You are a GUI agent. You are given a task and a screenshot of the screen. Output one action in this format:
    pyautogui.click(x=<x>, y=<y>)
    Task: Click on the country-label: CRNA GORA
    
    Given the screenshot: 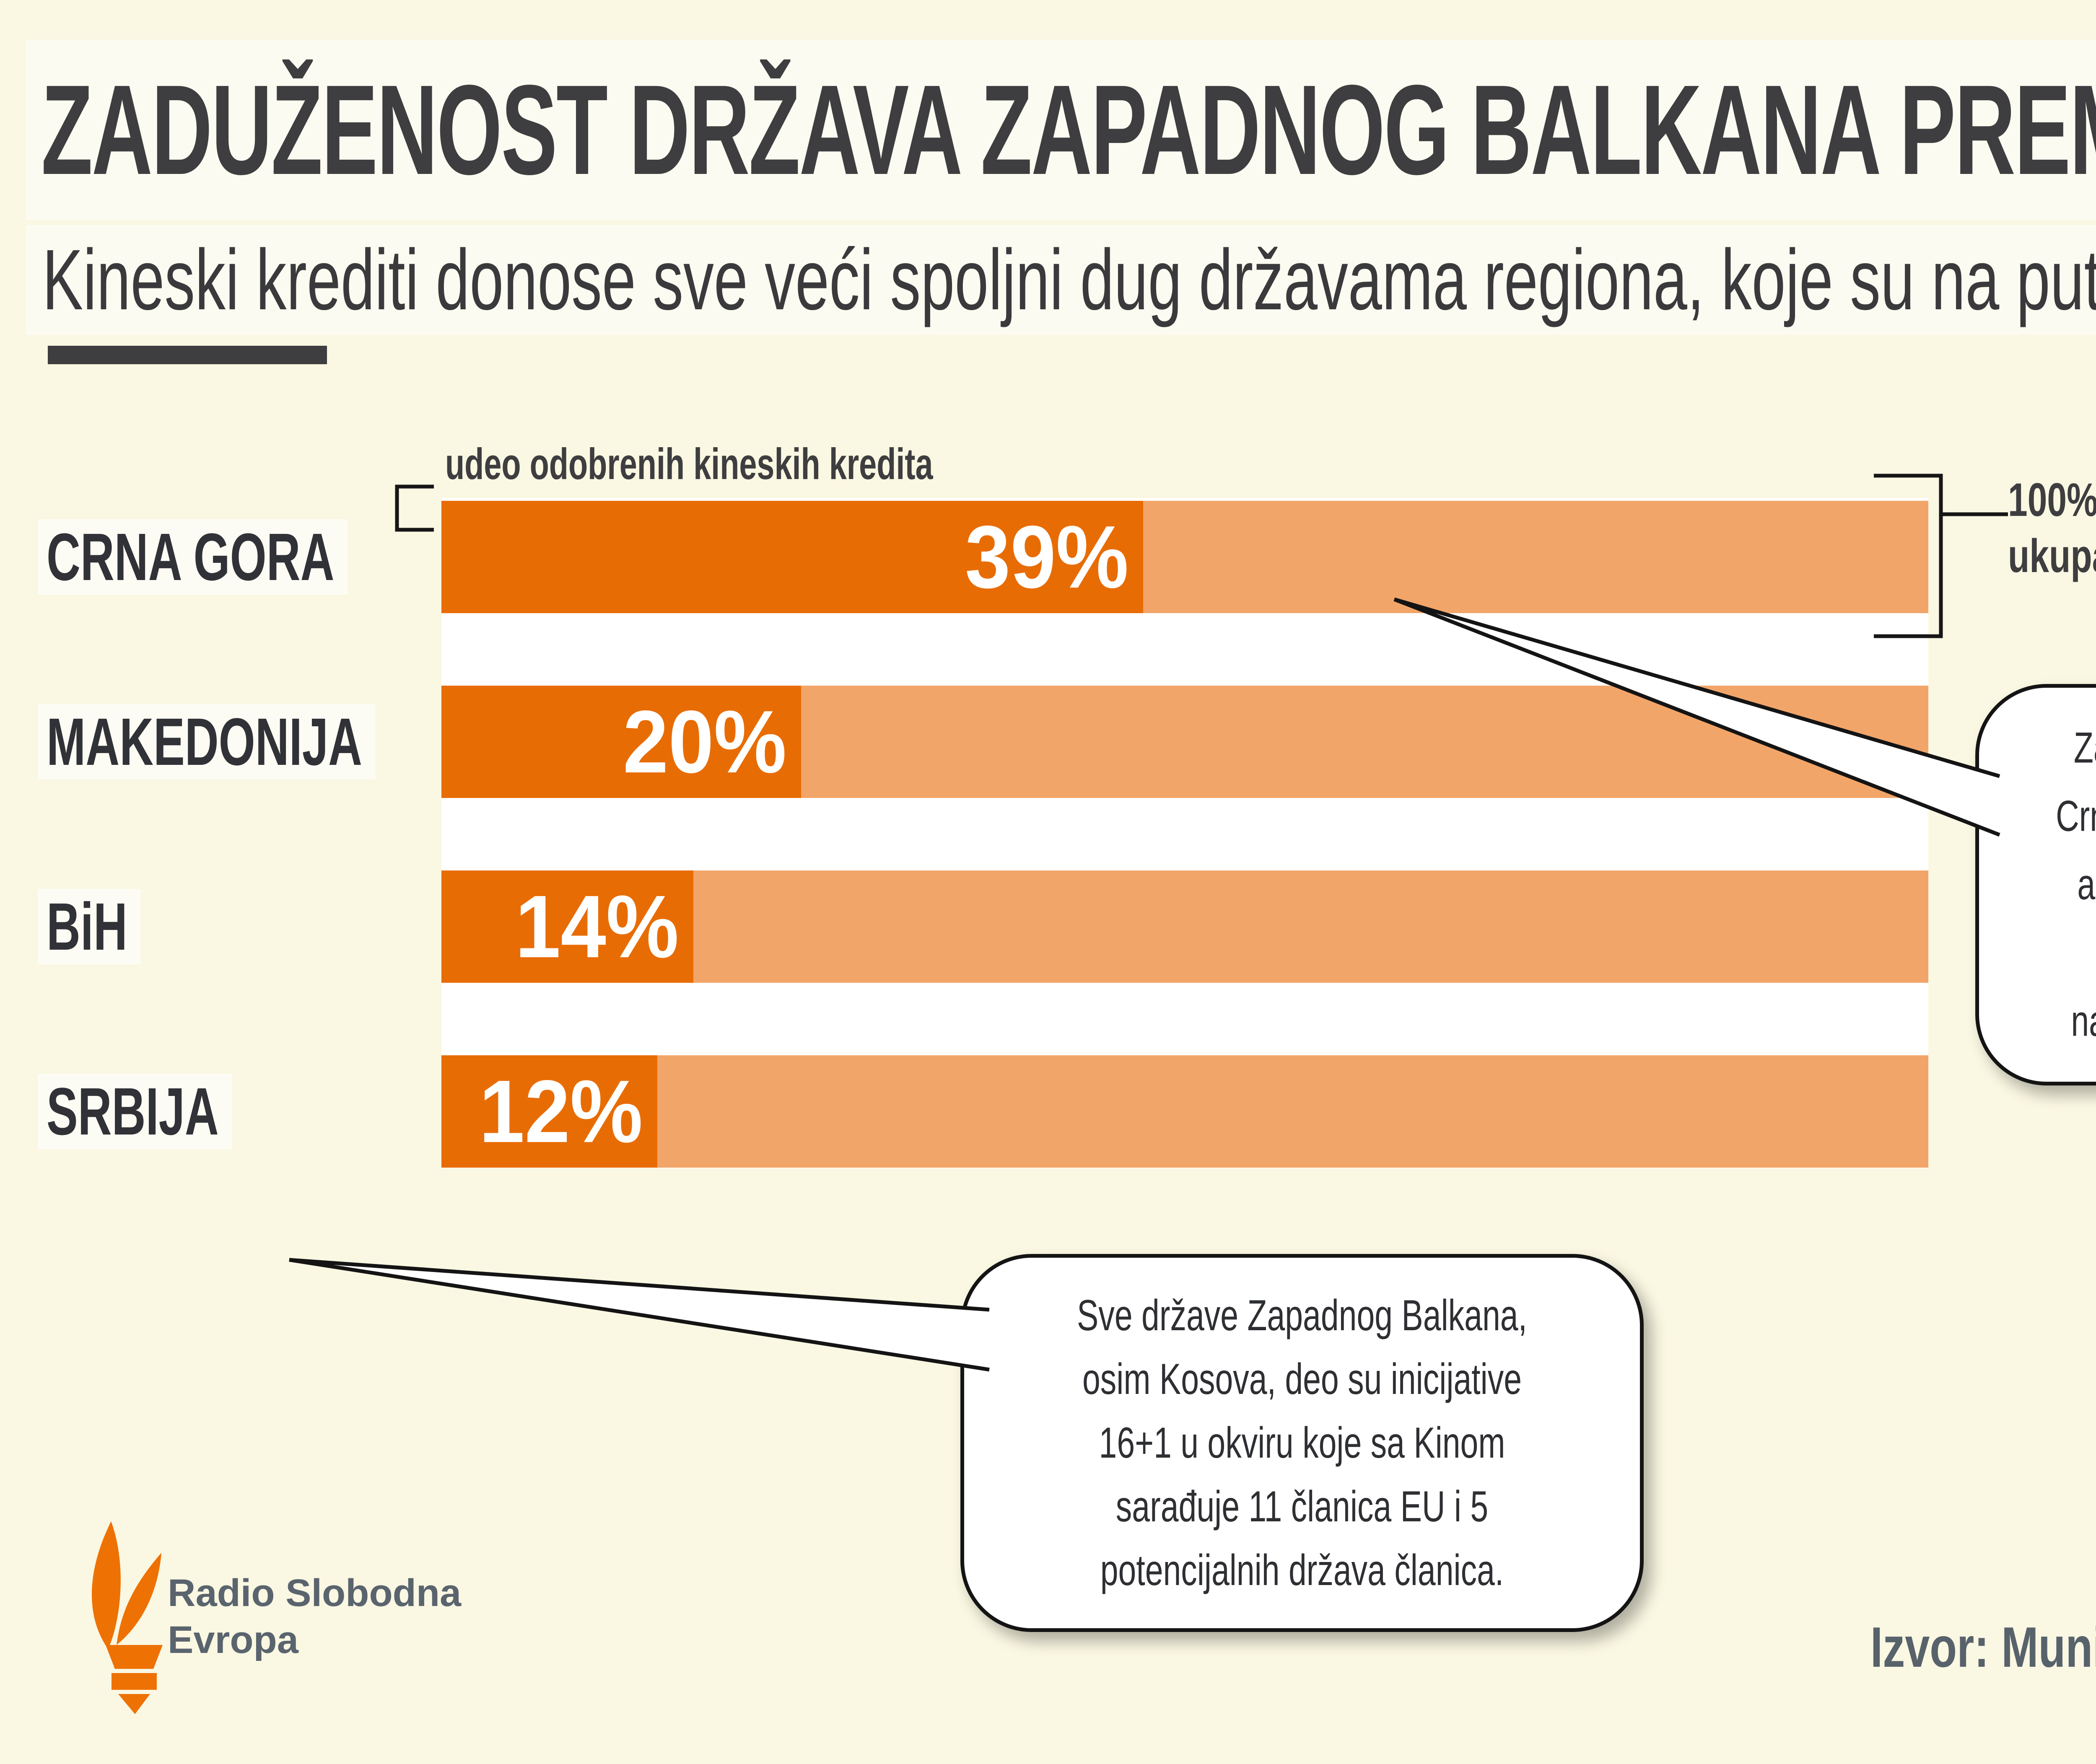 What is the action you would take?
    pyautogui.click(x=193, y=557)
    